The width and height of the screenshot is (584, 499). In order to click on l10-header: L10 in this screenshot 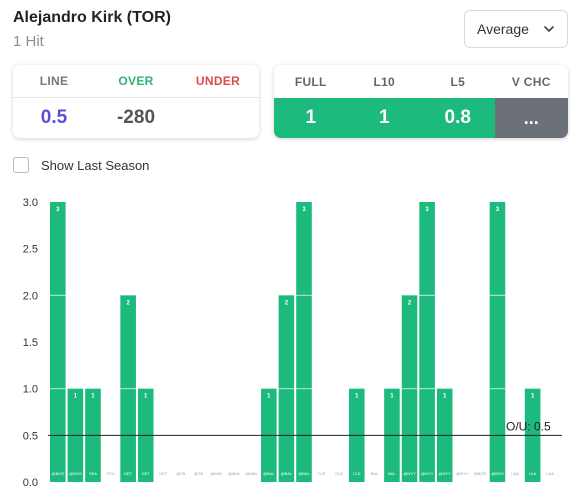, I will do `click(384, 81)`.